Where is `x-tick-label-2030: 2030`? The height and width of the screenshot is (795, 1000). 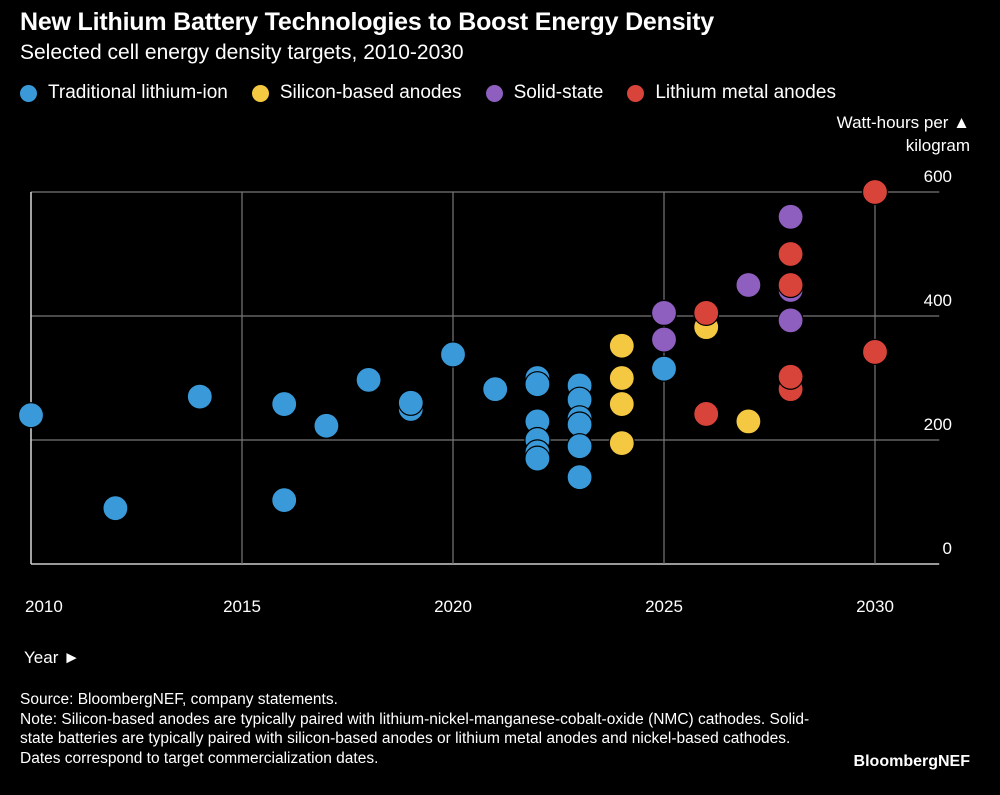 x-tick-label-2030: 2030 is located at coordinates (875, 606).